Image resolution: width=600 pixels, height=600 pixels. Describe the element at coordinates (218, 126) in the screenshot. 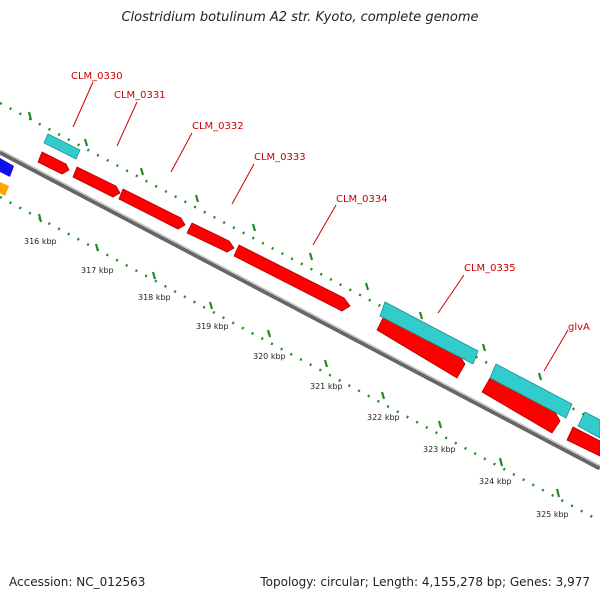

I see `gene-label-clm-0332: CLM_0332` at that location.